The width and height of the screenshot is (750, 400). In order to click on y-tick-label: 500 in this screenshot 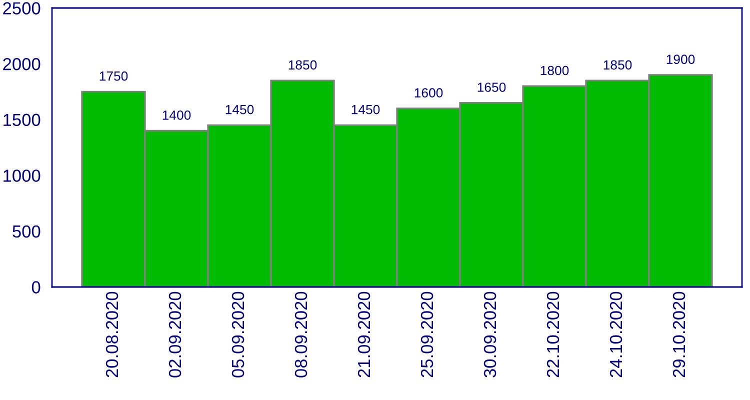, I will do `click(26, 231)`.